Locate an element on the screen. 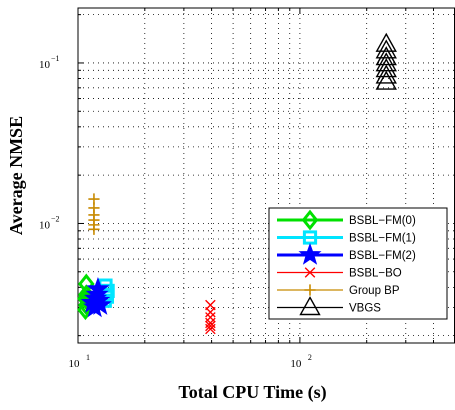 The height and width of the screenshot is (410, 455). legend-box is located at coordinates (358, 263).